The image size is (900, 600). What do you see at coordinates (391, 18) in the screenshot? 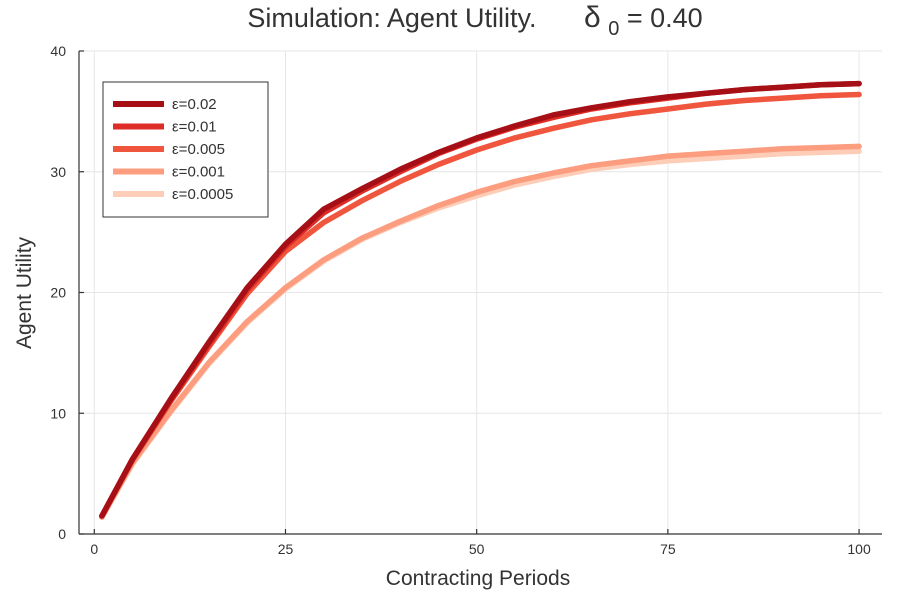
I see `chart-title-main: Simulation: Agent Utility.` at bounding box center [391, 18].